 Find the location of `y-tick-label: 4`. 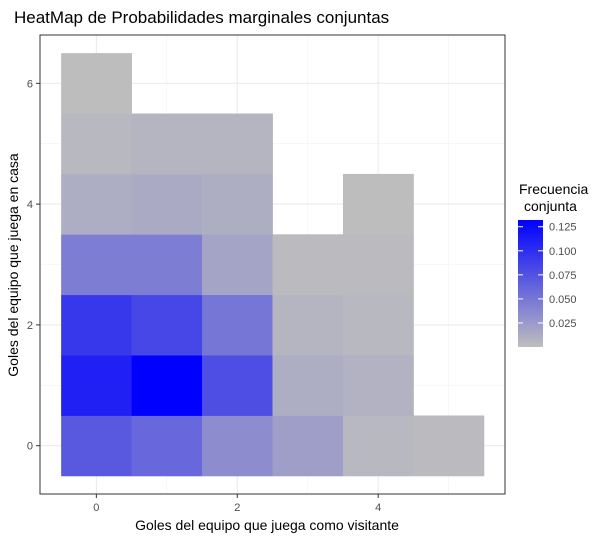

y-tick-label: 4 is located at coordinates (30, 205).